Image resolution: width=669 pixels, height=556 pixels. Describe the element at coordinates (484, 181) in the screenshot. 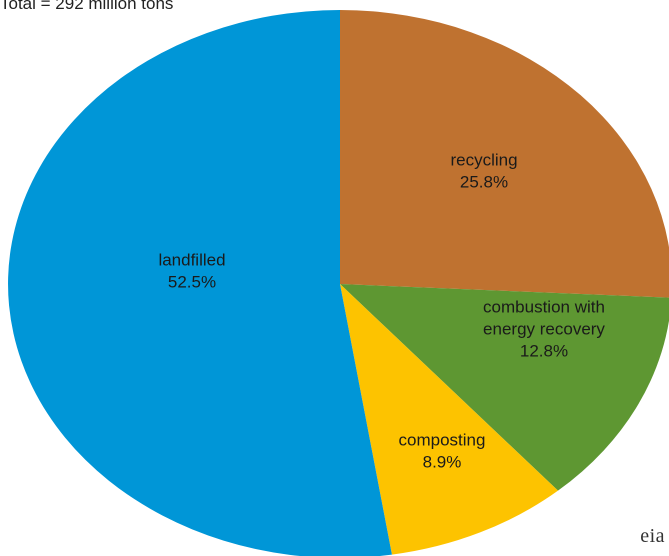

I see `slice-value-label-recycling: 25.8%` at that location.